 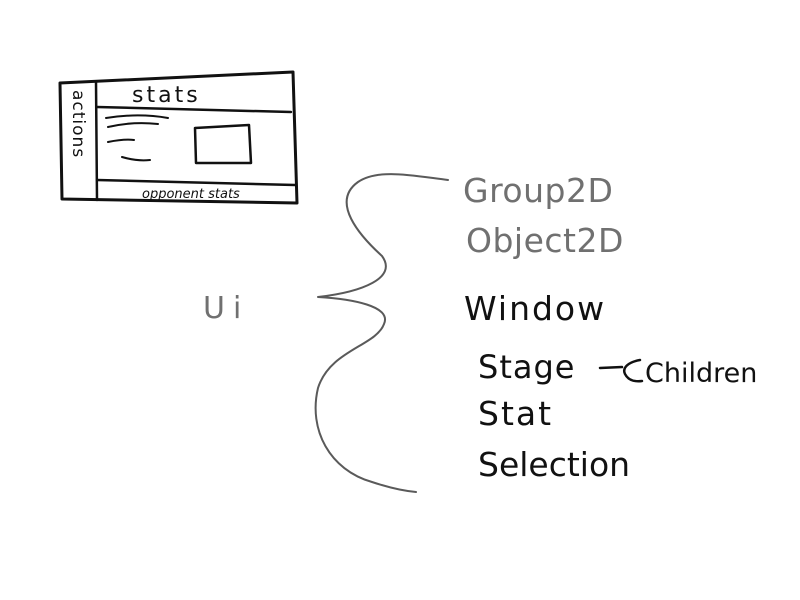 I want to click on root-label: Ui, so click(x=226, y=308).